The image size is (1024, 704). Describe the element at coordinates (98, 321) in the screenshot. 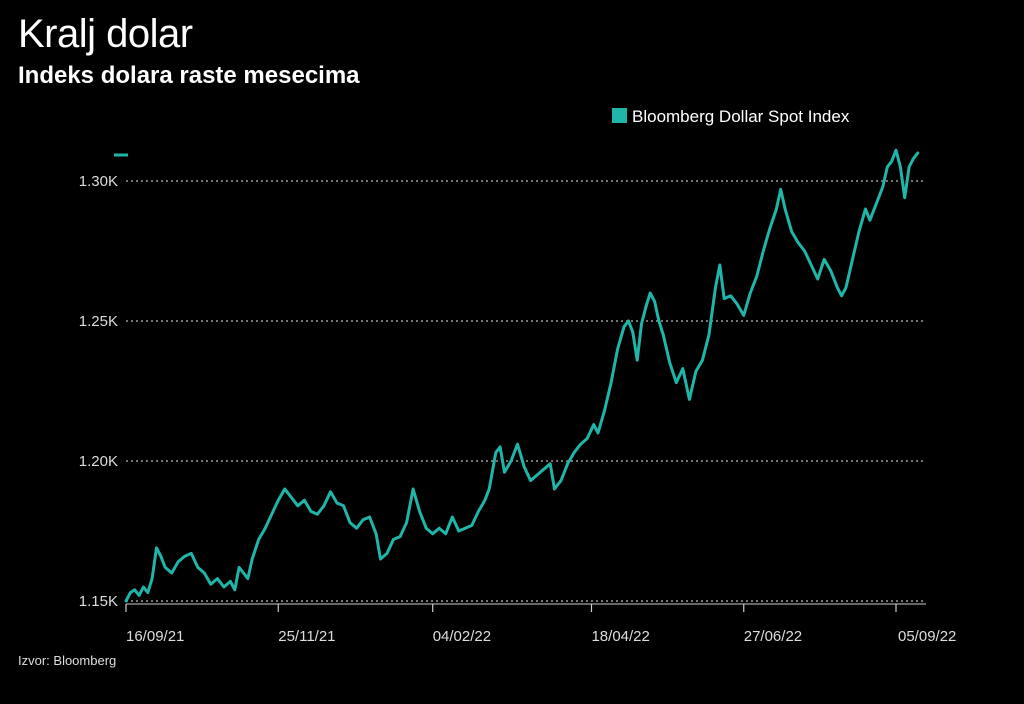

I see `y-tick-label: 1.25K` at that location.